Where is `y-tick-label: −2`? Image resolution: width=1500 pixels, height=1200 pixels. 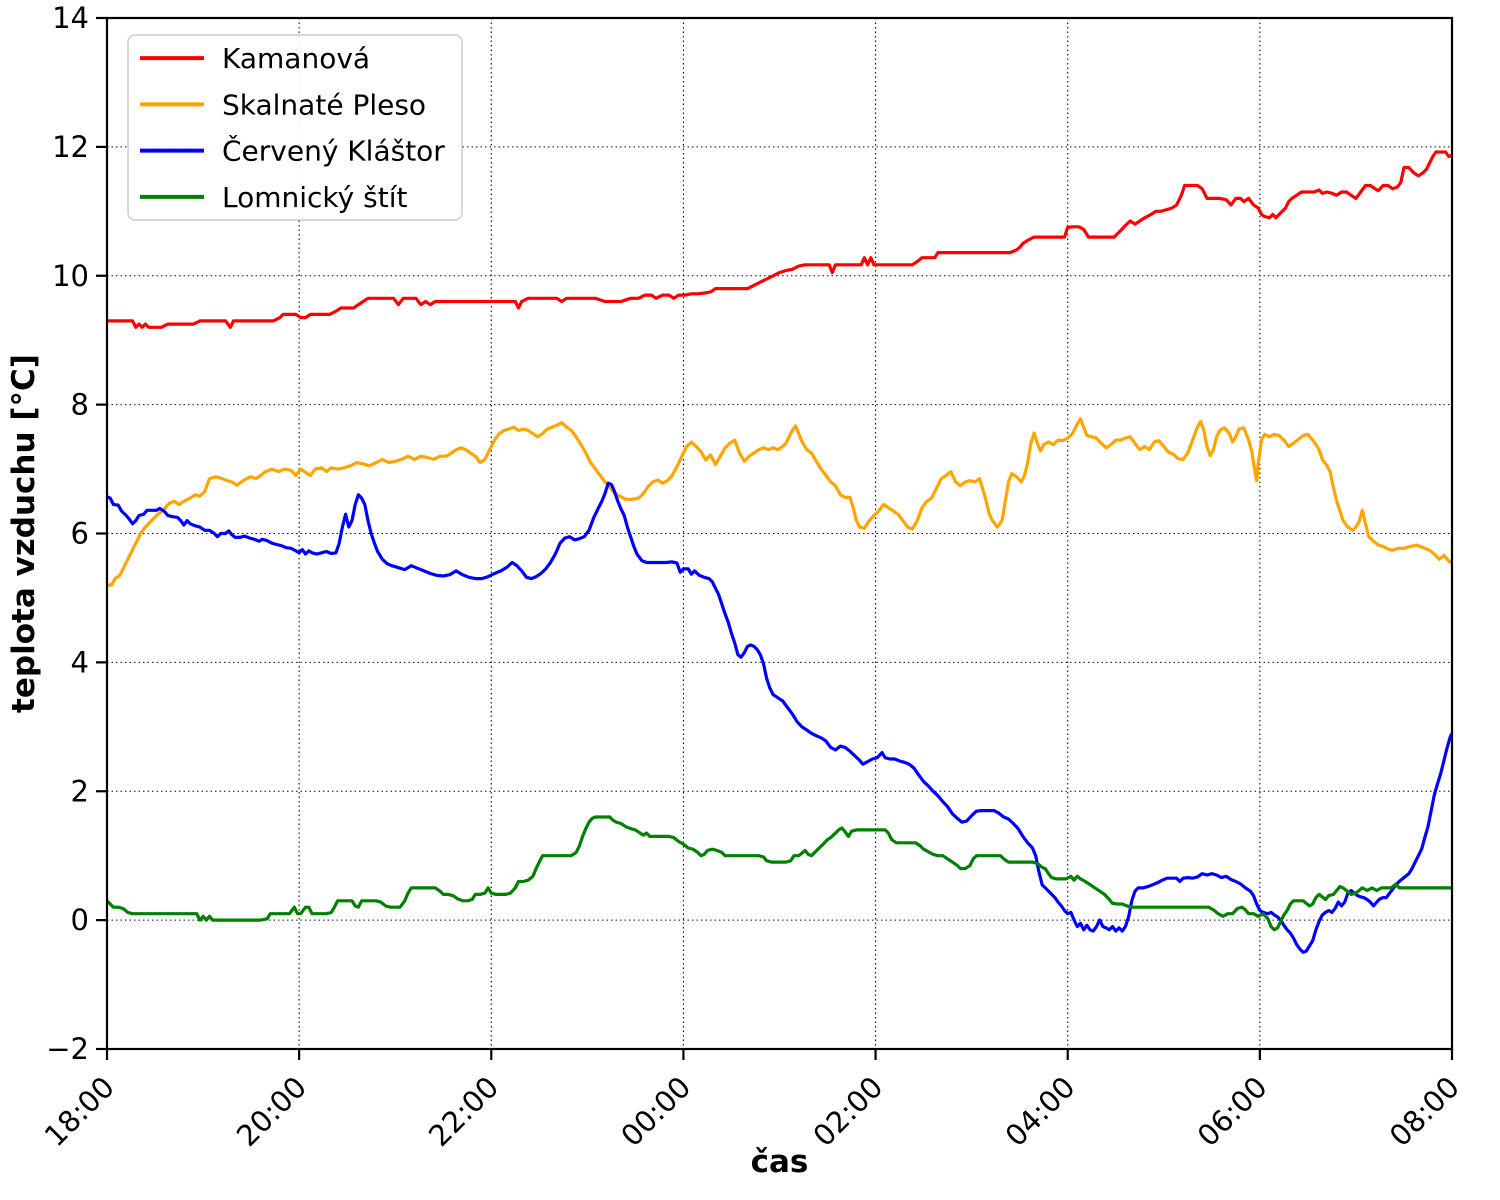 y-tick-label: −2 is located at coordinates (67, 1049).